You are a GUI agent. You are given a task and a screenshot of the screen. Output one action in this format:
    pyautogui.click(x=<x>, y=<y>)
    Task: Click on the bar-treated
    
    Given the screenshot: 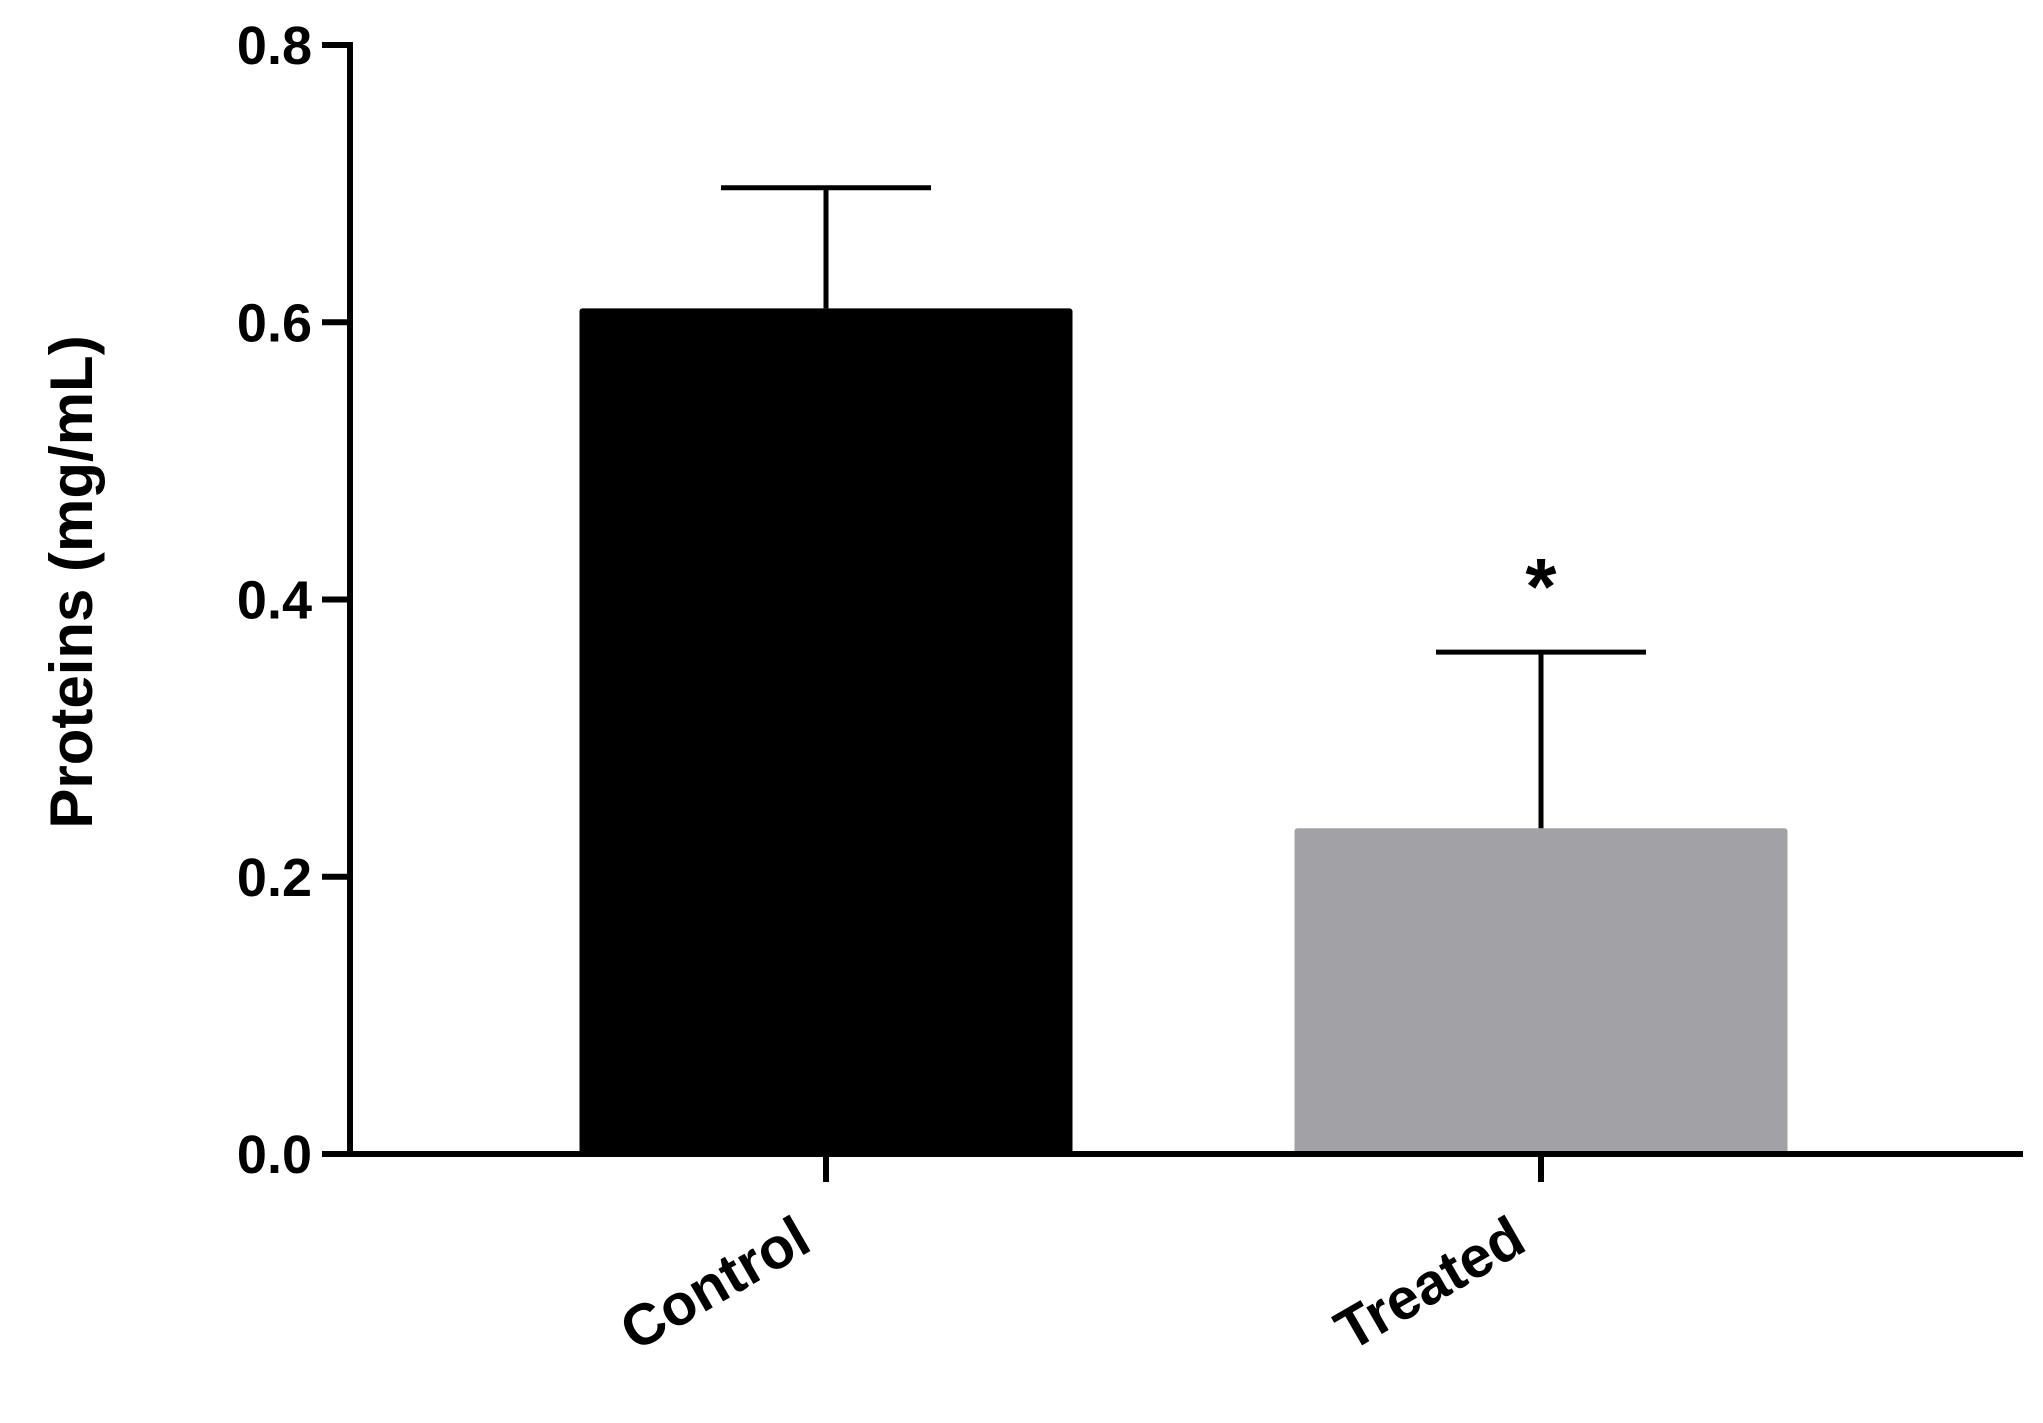 What is the action you would take?
    pyautogui.click(x=1541, y=991)
    